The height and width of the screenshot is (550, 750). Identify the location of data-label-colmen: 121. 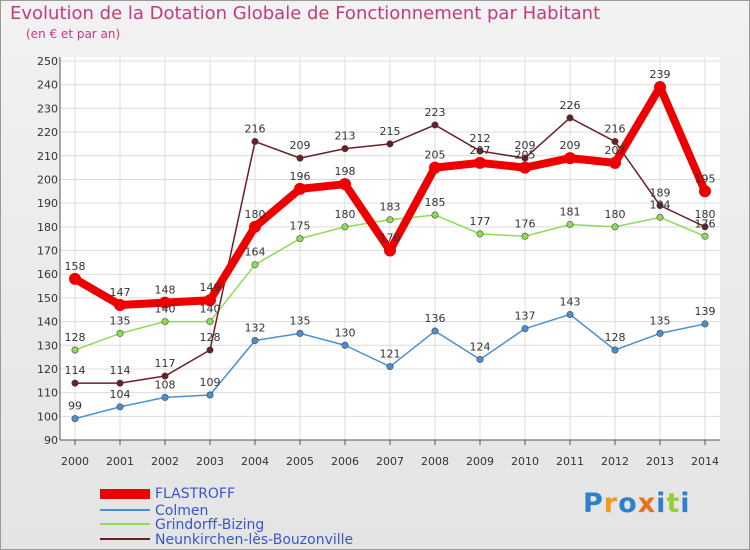
(390, 354).